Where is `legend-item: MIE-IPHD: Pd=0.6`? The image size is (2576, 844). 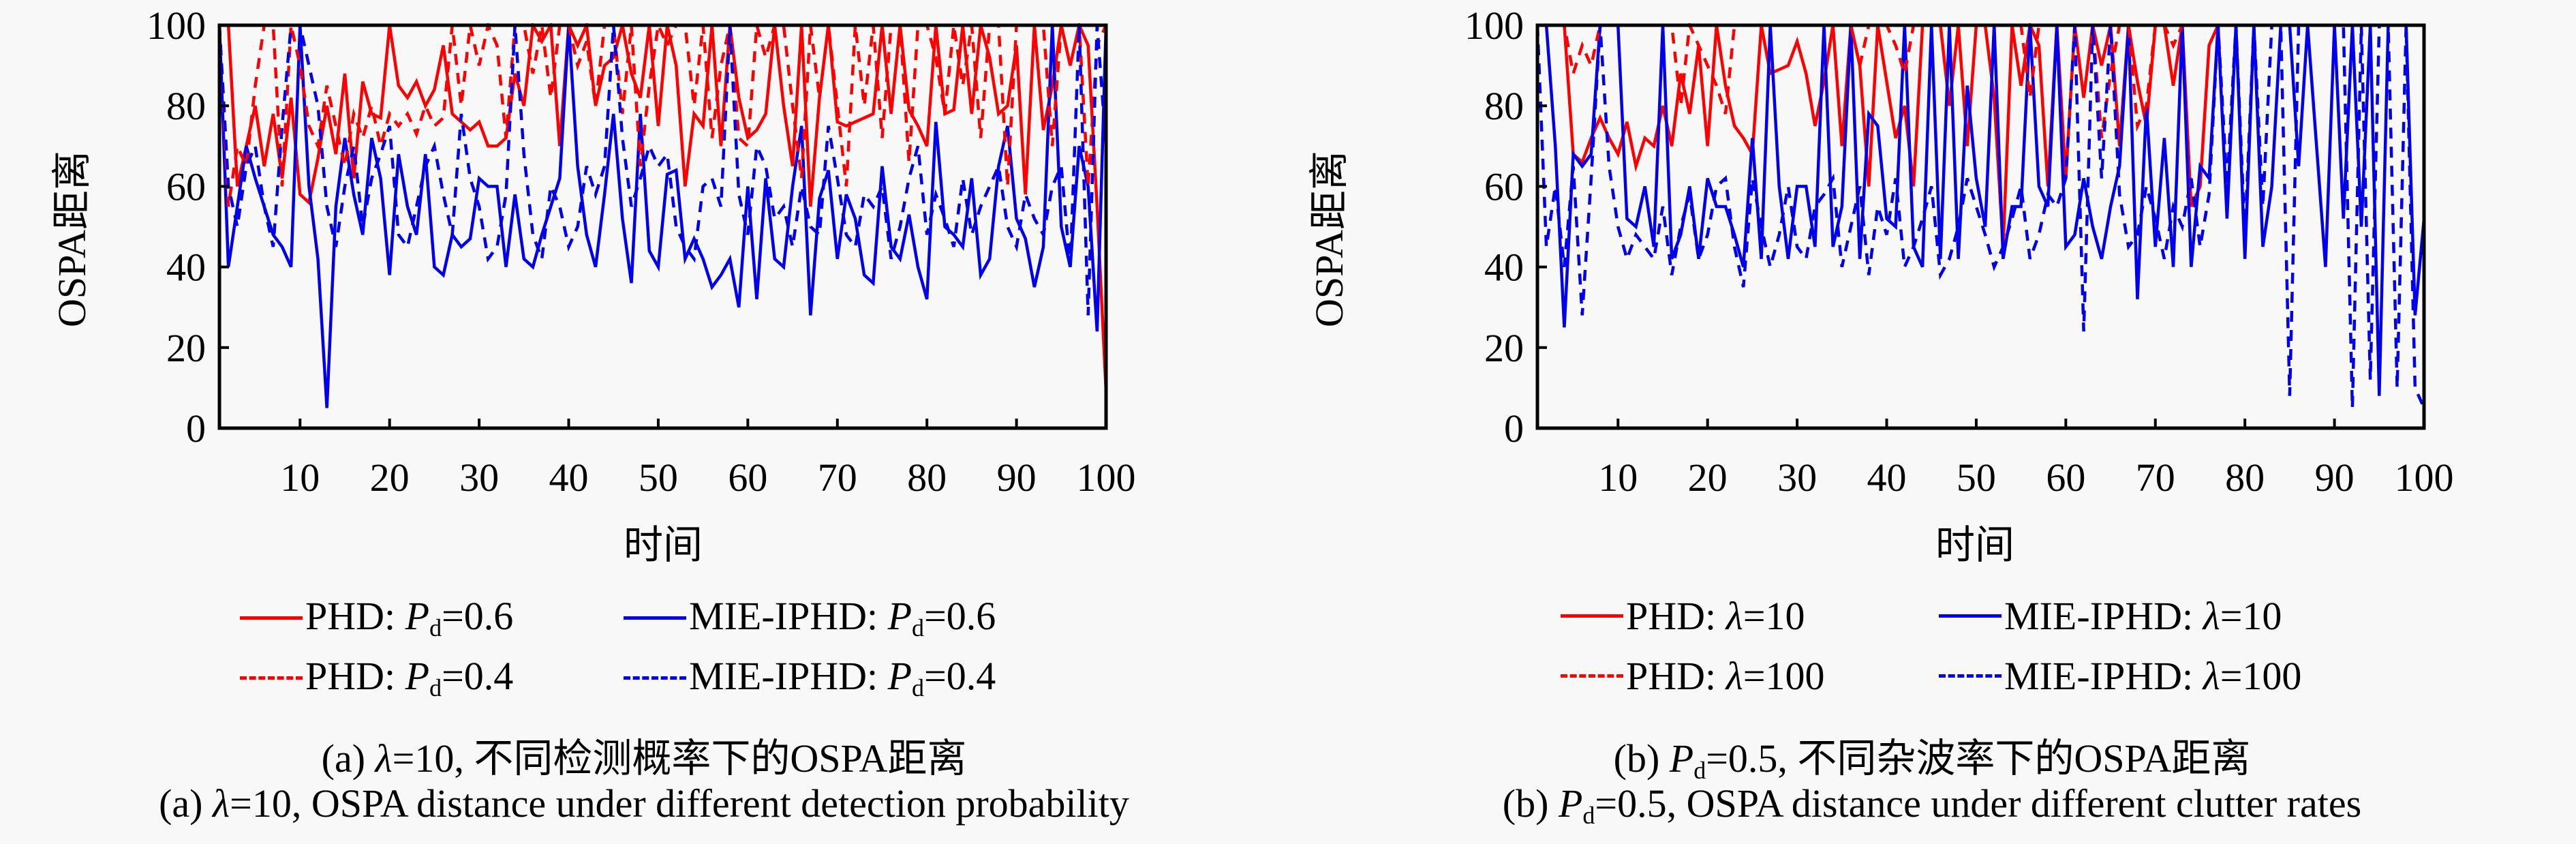
legend-item: MIE-IPHD: Pd=0.6 is located at coordinates (810, 617).